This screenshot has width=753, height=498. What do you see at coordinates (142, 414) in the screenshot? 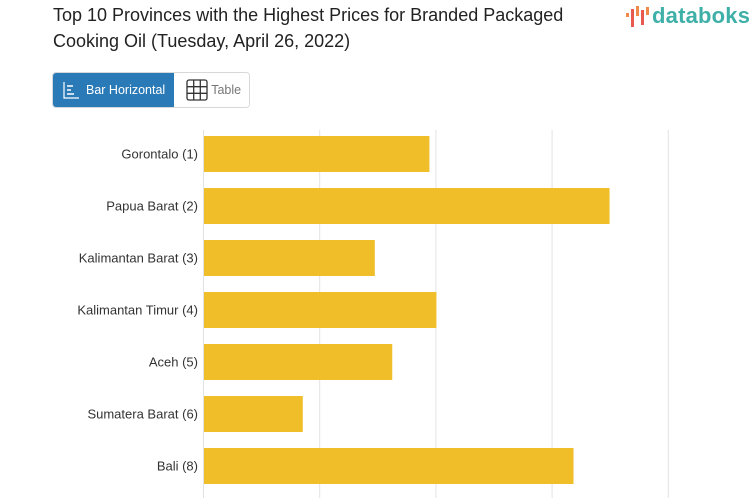
I see `category-label: Sumatera Barat (6)` at bounding box center [142, 414].